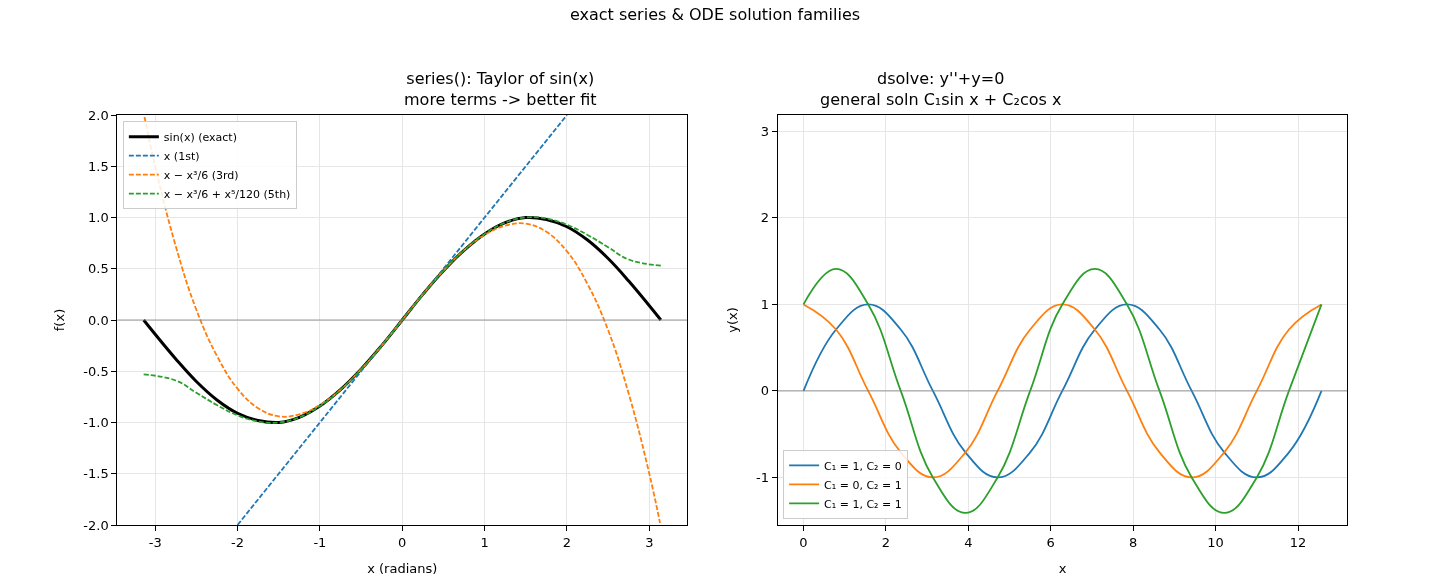 This screenshot has width=1430, height=585. I want to click on x-axis-title: x, so click(1062, 569).